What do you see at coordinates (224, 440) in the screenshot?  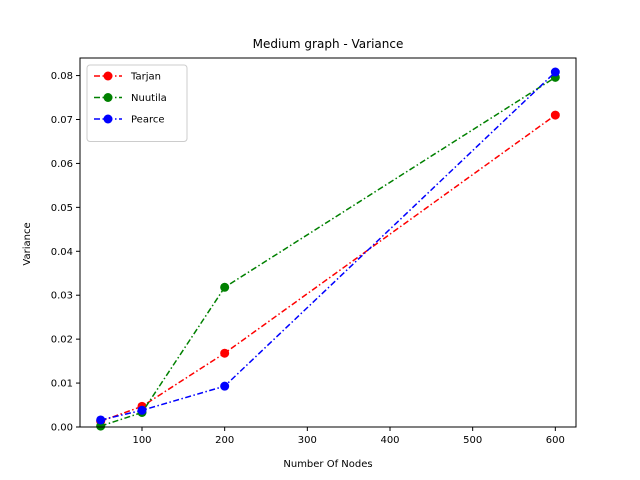 I see `x-tick-label: 200` at bounding box center [224, 440].